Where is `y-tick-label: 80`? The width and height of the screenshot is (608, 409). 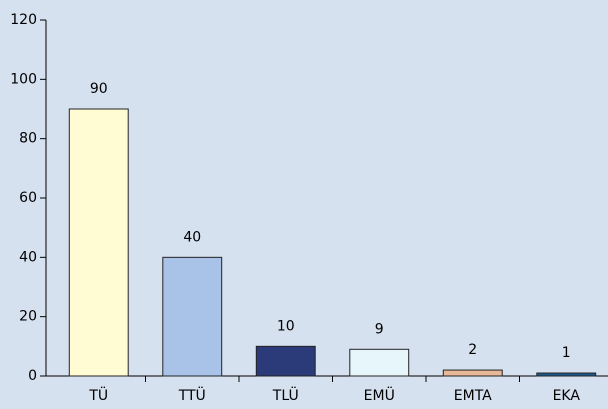 y-tick-label: 80 is located at coordinates (28, 139).